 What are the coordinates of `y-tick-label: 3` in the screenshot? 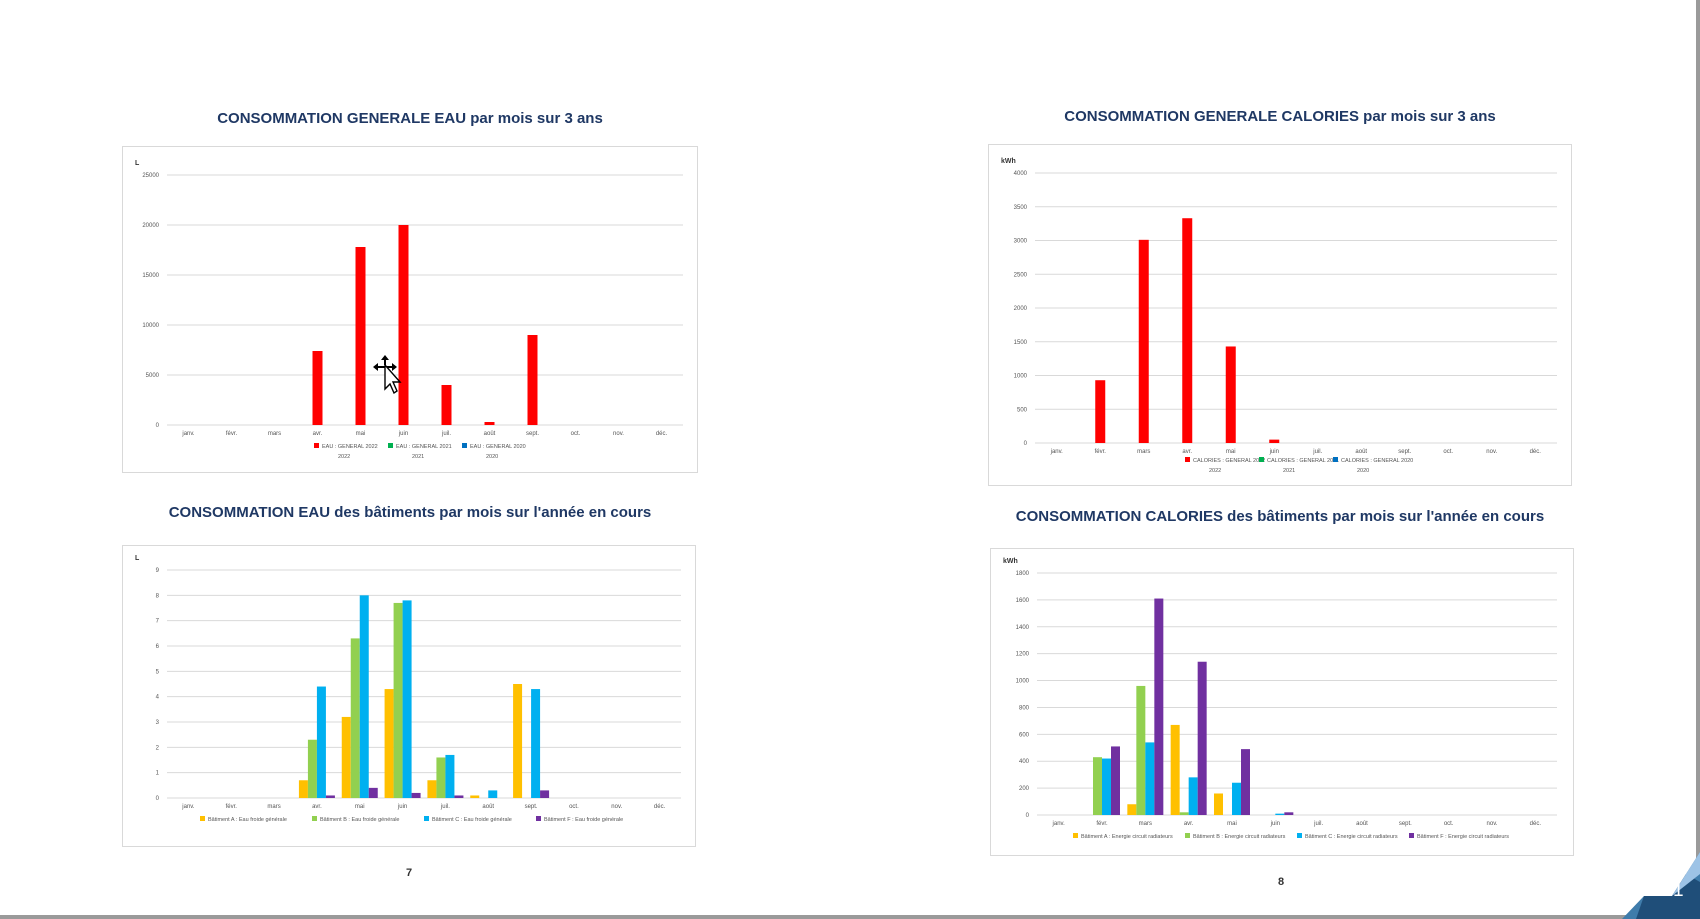 It's located at (158, 723).